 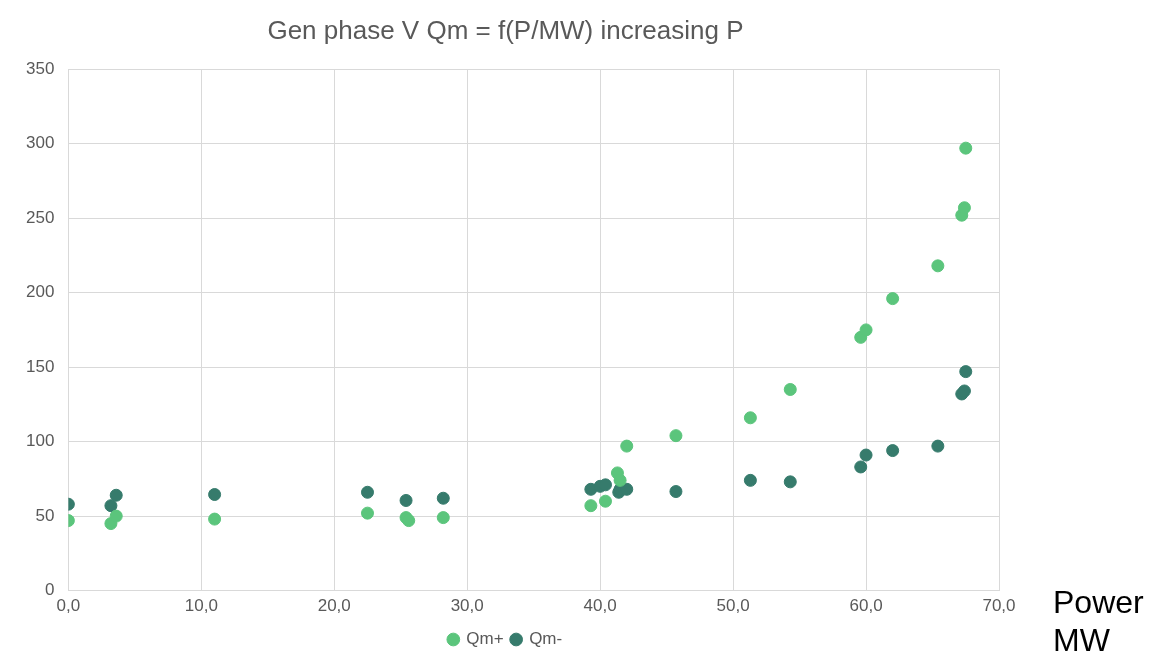 What do you see at coordinates (1099, 621) in the screenshot?
I see `x-axis-title: Power MW` at bounding box center [1099, 621].